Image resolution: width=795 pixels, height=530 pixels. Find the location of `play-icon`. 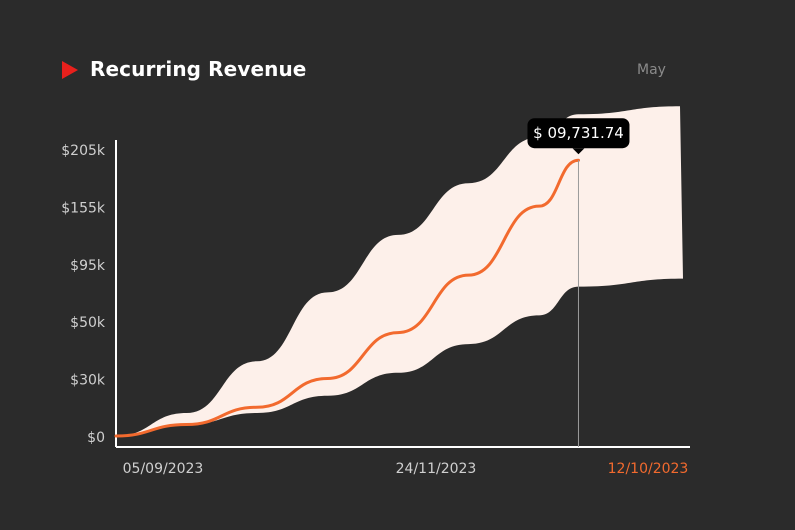

play-icon is located at coordinates (70, 70).